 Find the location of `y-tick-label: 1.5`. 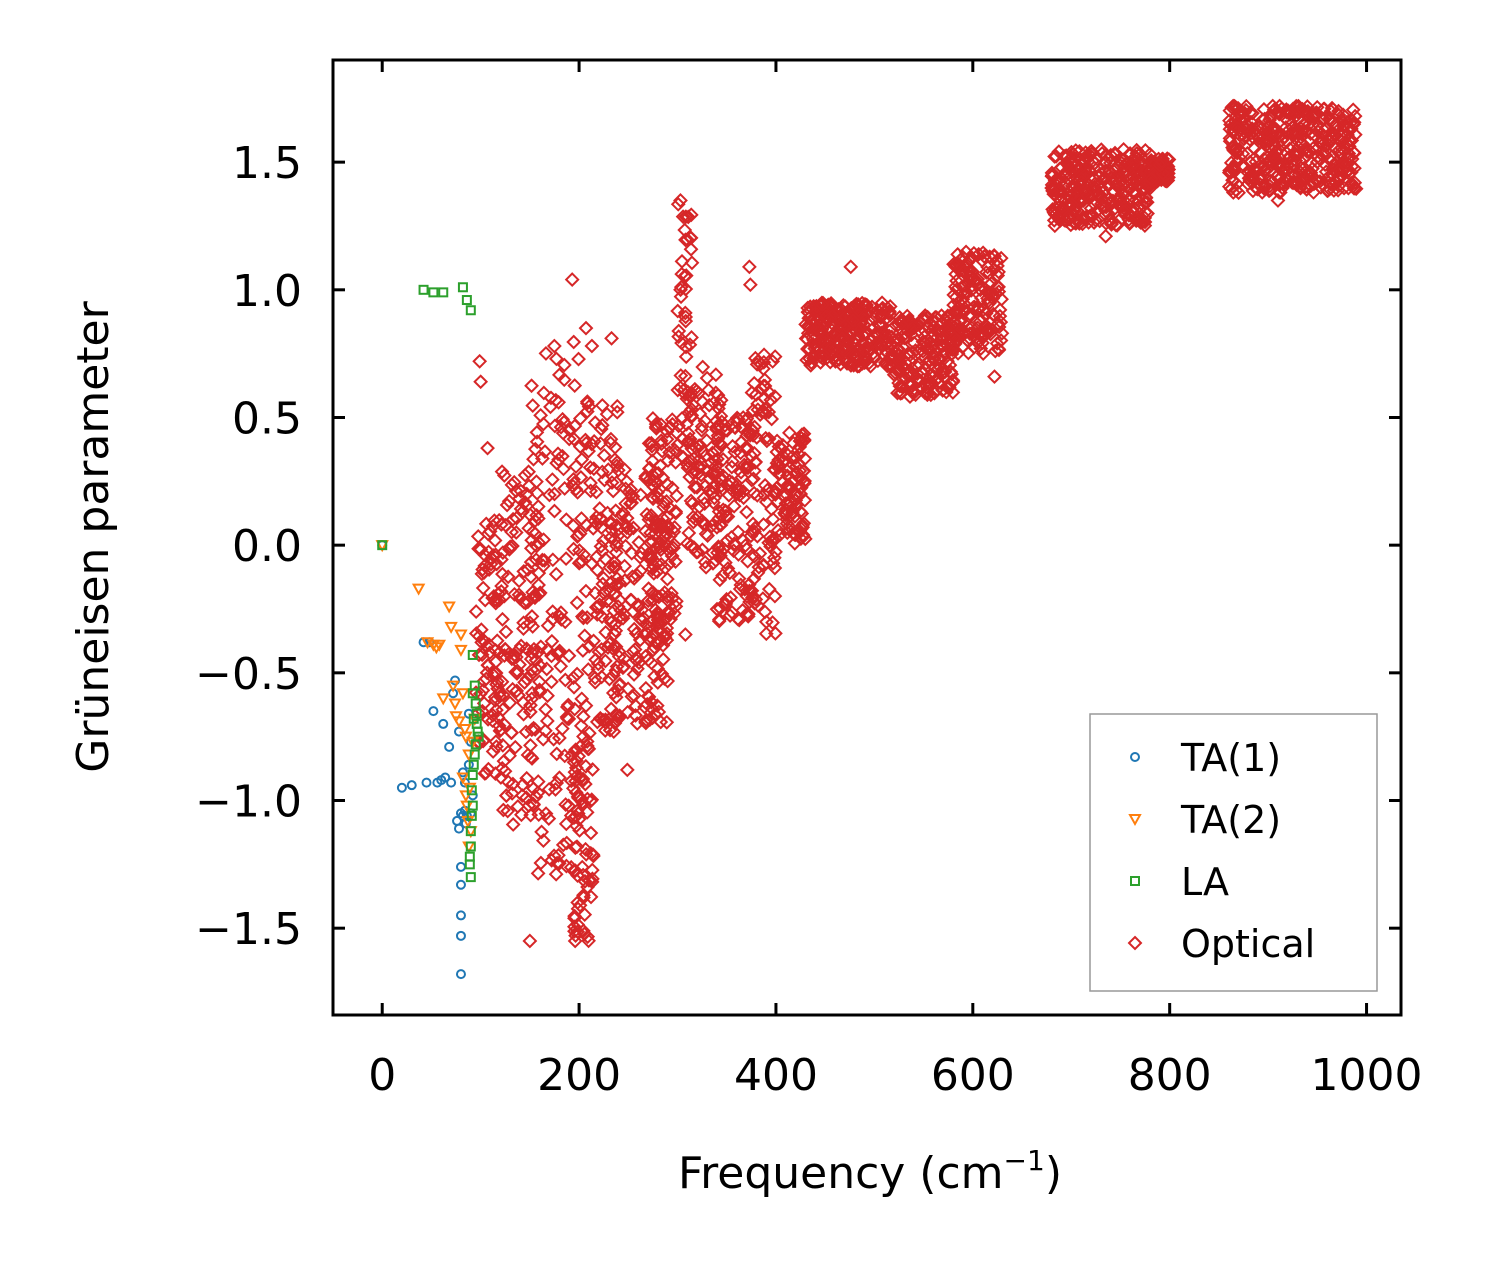

y-tick-label: 1.5 is located at coordinates (267, 163).